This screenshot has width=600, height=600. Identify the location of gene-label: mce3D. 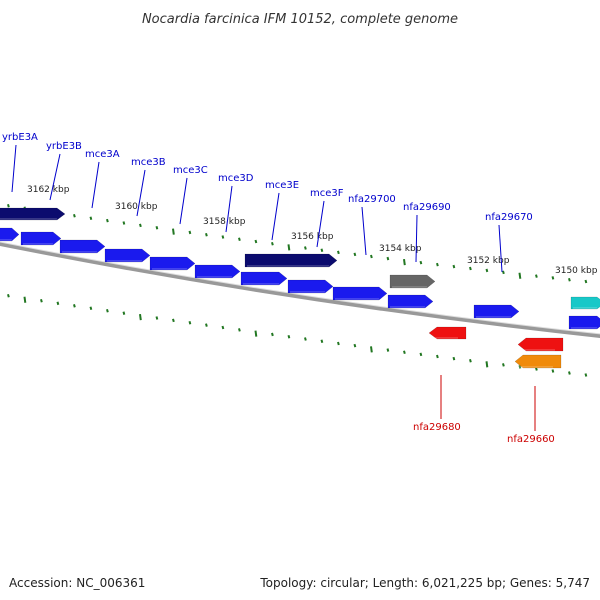
(236, 178).